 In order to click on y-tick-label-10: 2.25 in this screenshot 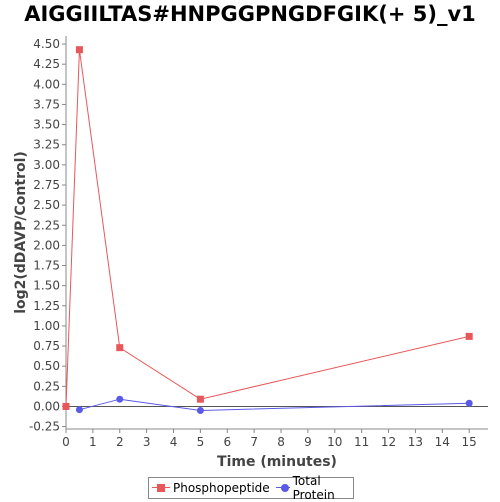, I will do `click(46, 225)`.